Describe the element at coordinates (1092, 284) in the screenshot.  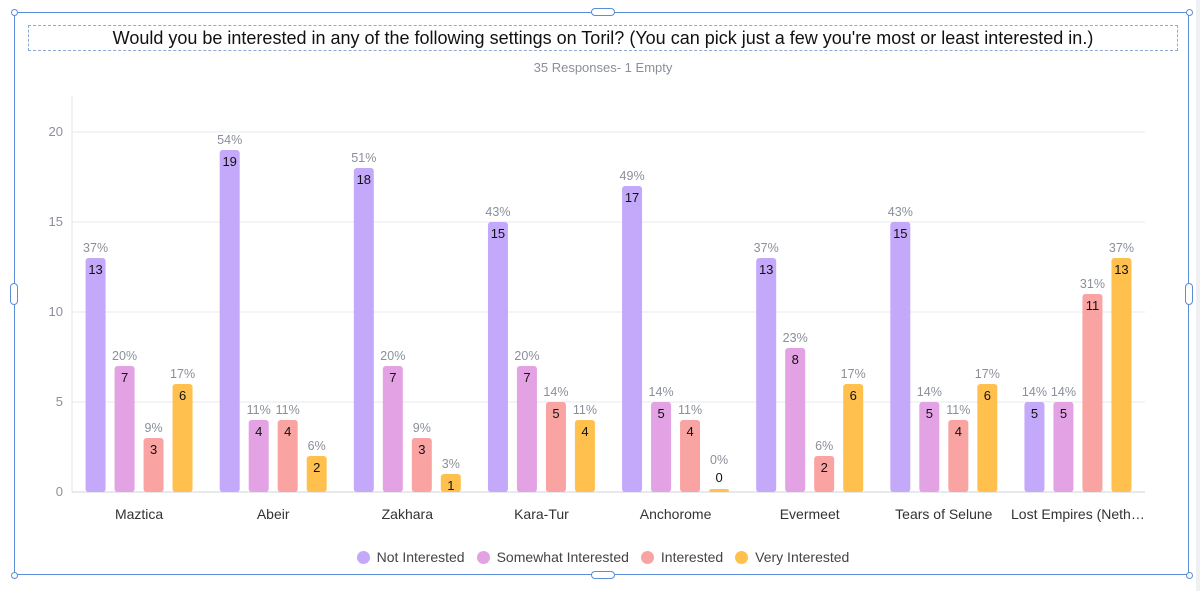
I see `bar-percent-label: 31%` at that location.